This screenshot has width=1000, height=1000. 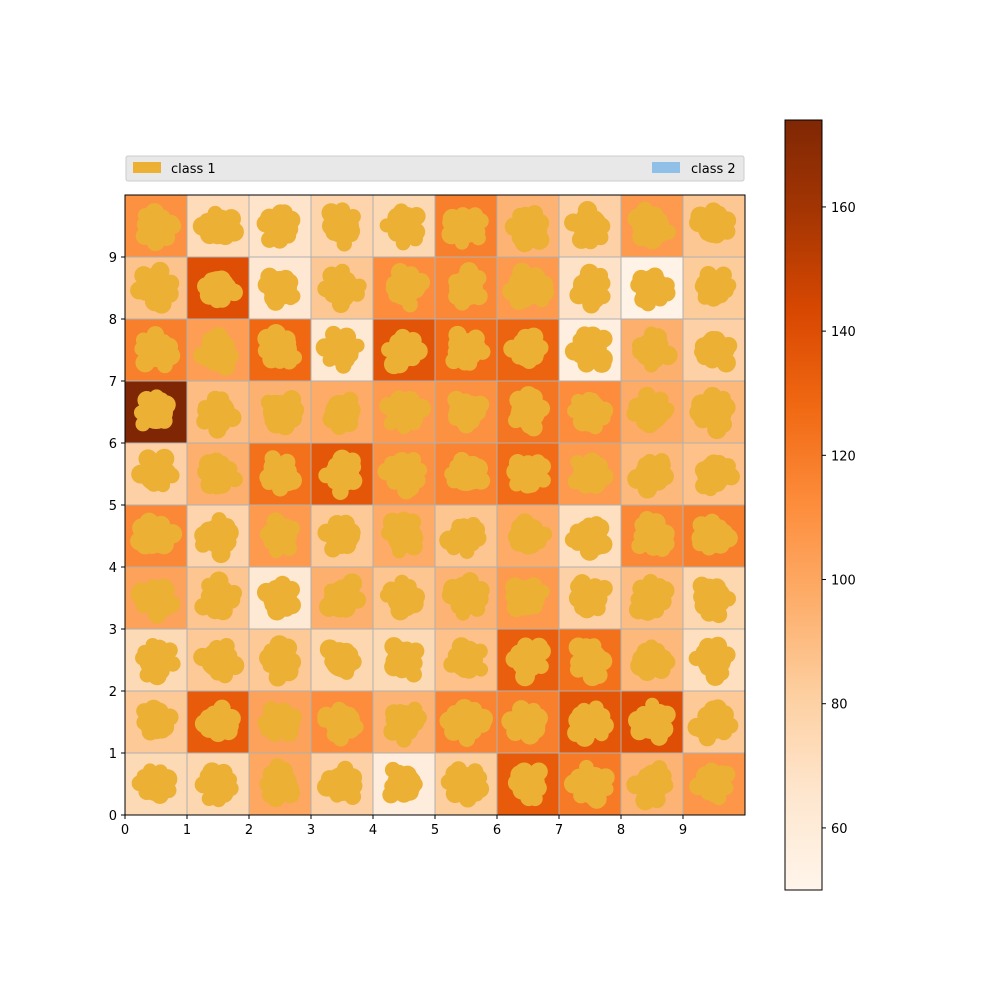 I want to click on y-axis: 0 1 2 3 4 5 6 7 8 9, so click(x=117, y=537).